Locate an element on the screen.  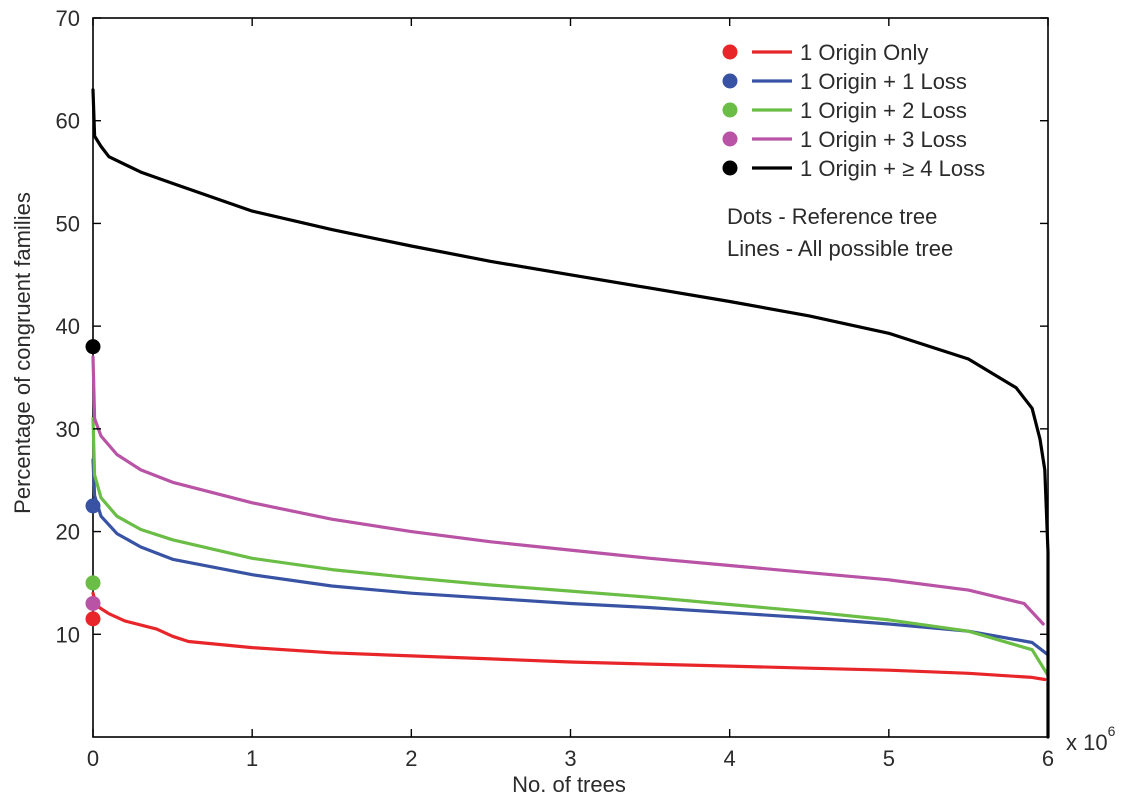
x-multiplier-base: x 10 is located at coordinates (1087, 742).